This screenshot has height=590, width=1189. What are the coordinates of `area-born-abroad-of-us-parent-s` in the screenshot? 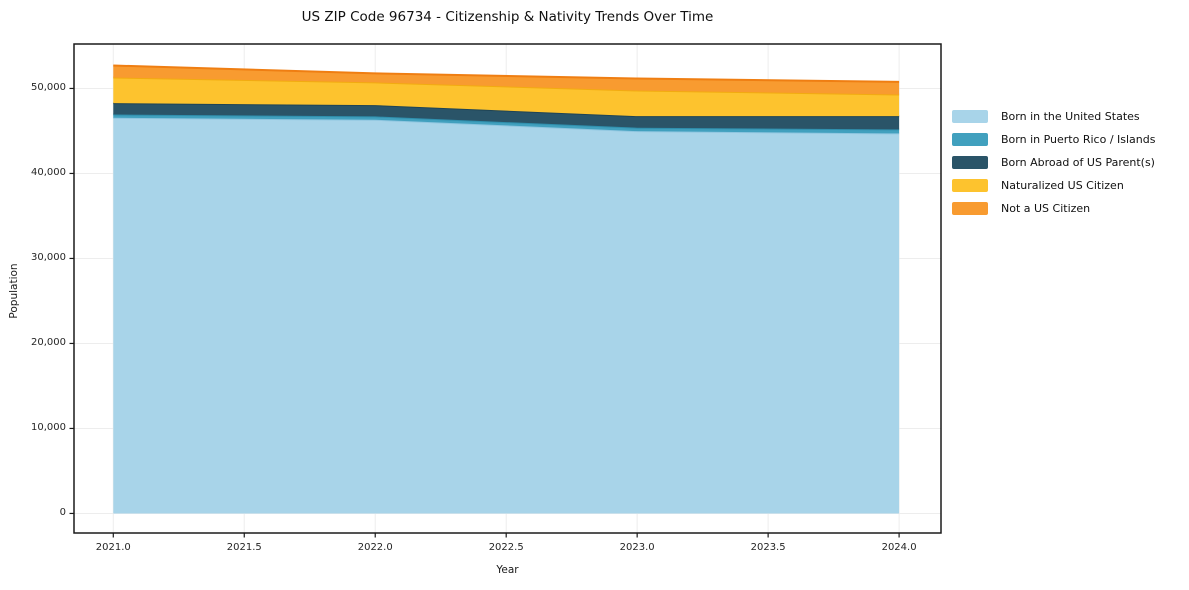 It's located at (506, 116).